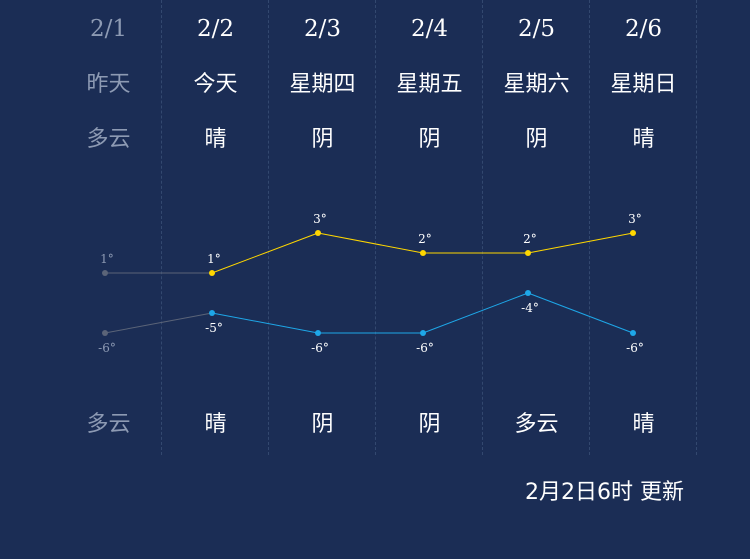 This screenshot has height=559, width=750. I want to click on day-label: 星期五, so click(429, 84).